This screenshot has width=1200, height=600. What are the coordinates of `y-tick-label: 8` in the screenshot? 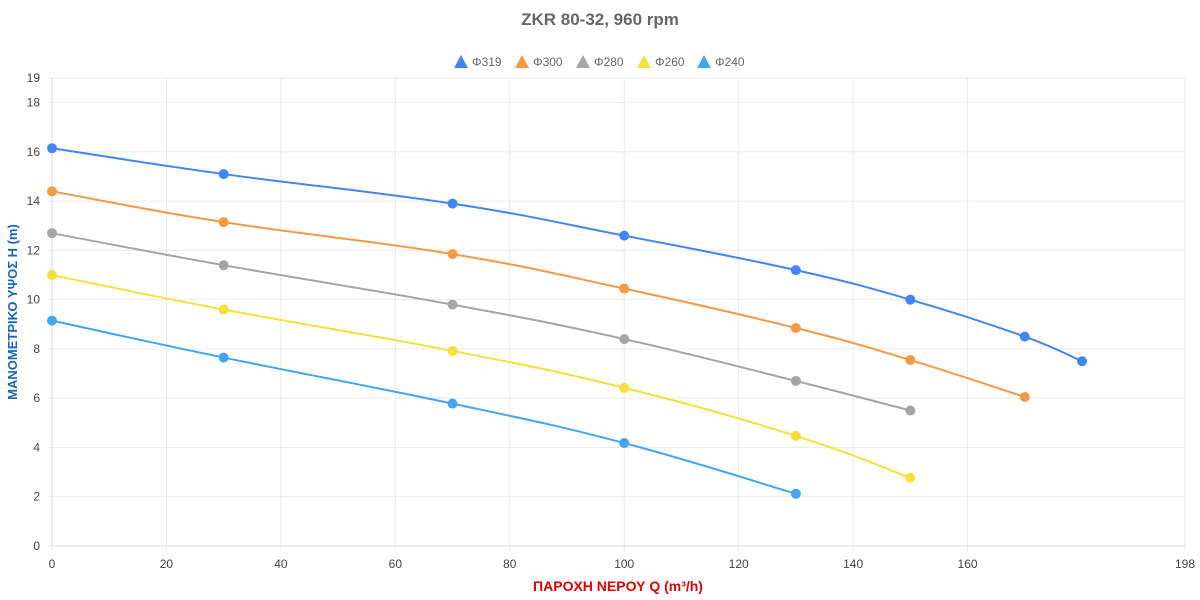 It's located at (36, 349).